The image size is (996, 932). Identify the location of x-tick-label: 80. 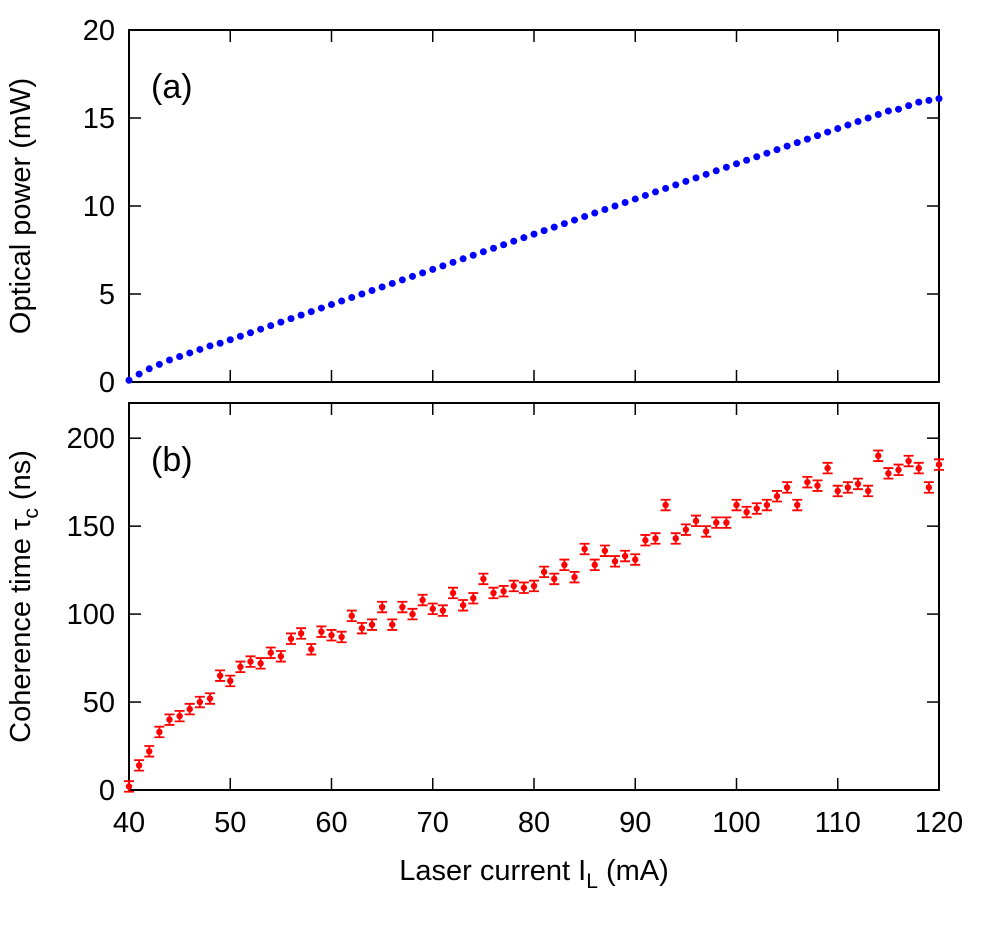
(534, 823).